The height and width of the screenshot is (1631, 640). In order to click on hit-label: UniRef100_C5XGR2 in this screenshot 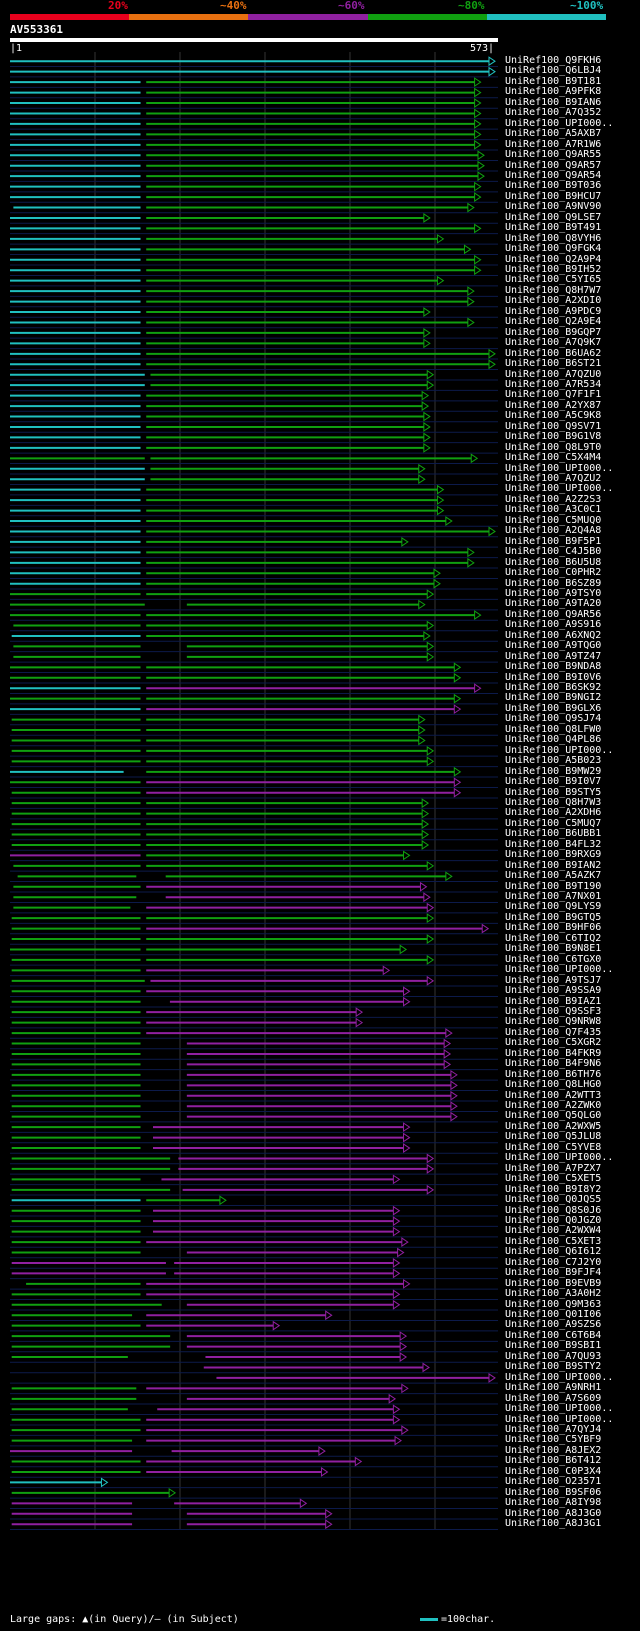, I will do `click(553, 1043)`.